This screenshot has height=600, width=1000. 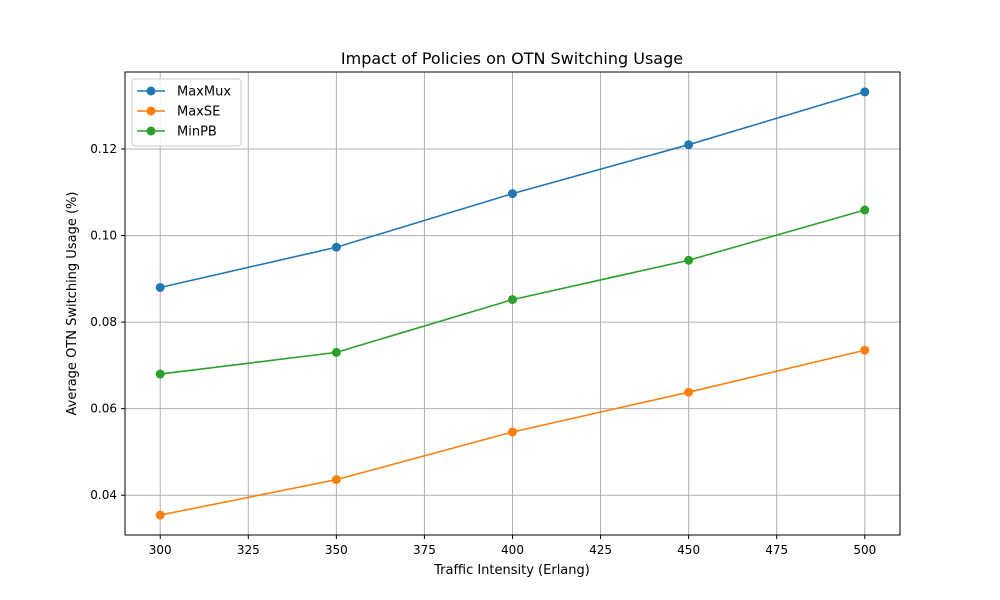 I want to click on x-axis-ticks: 300 325 350 375 400 425 450 475 500, so click(x=512, y=546).